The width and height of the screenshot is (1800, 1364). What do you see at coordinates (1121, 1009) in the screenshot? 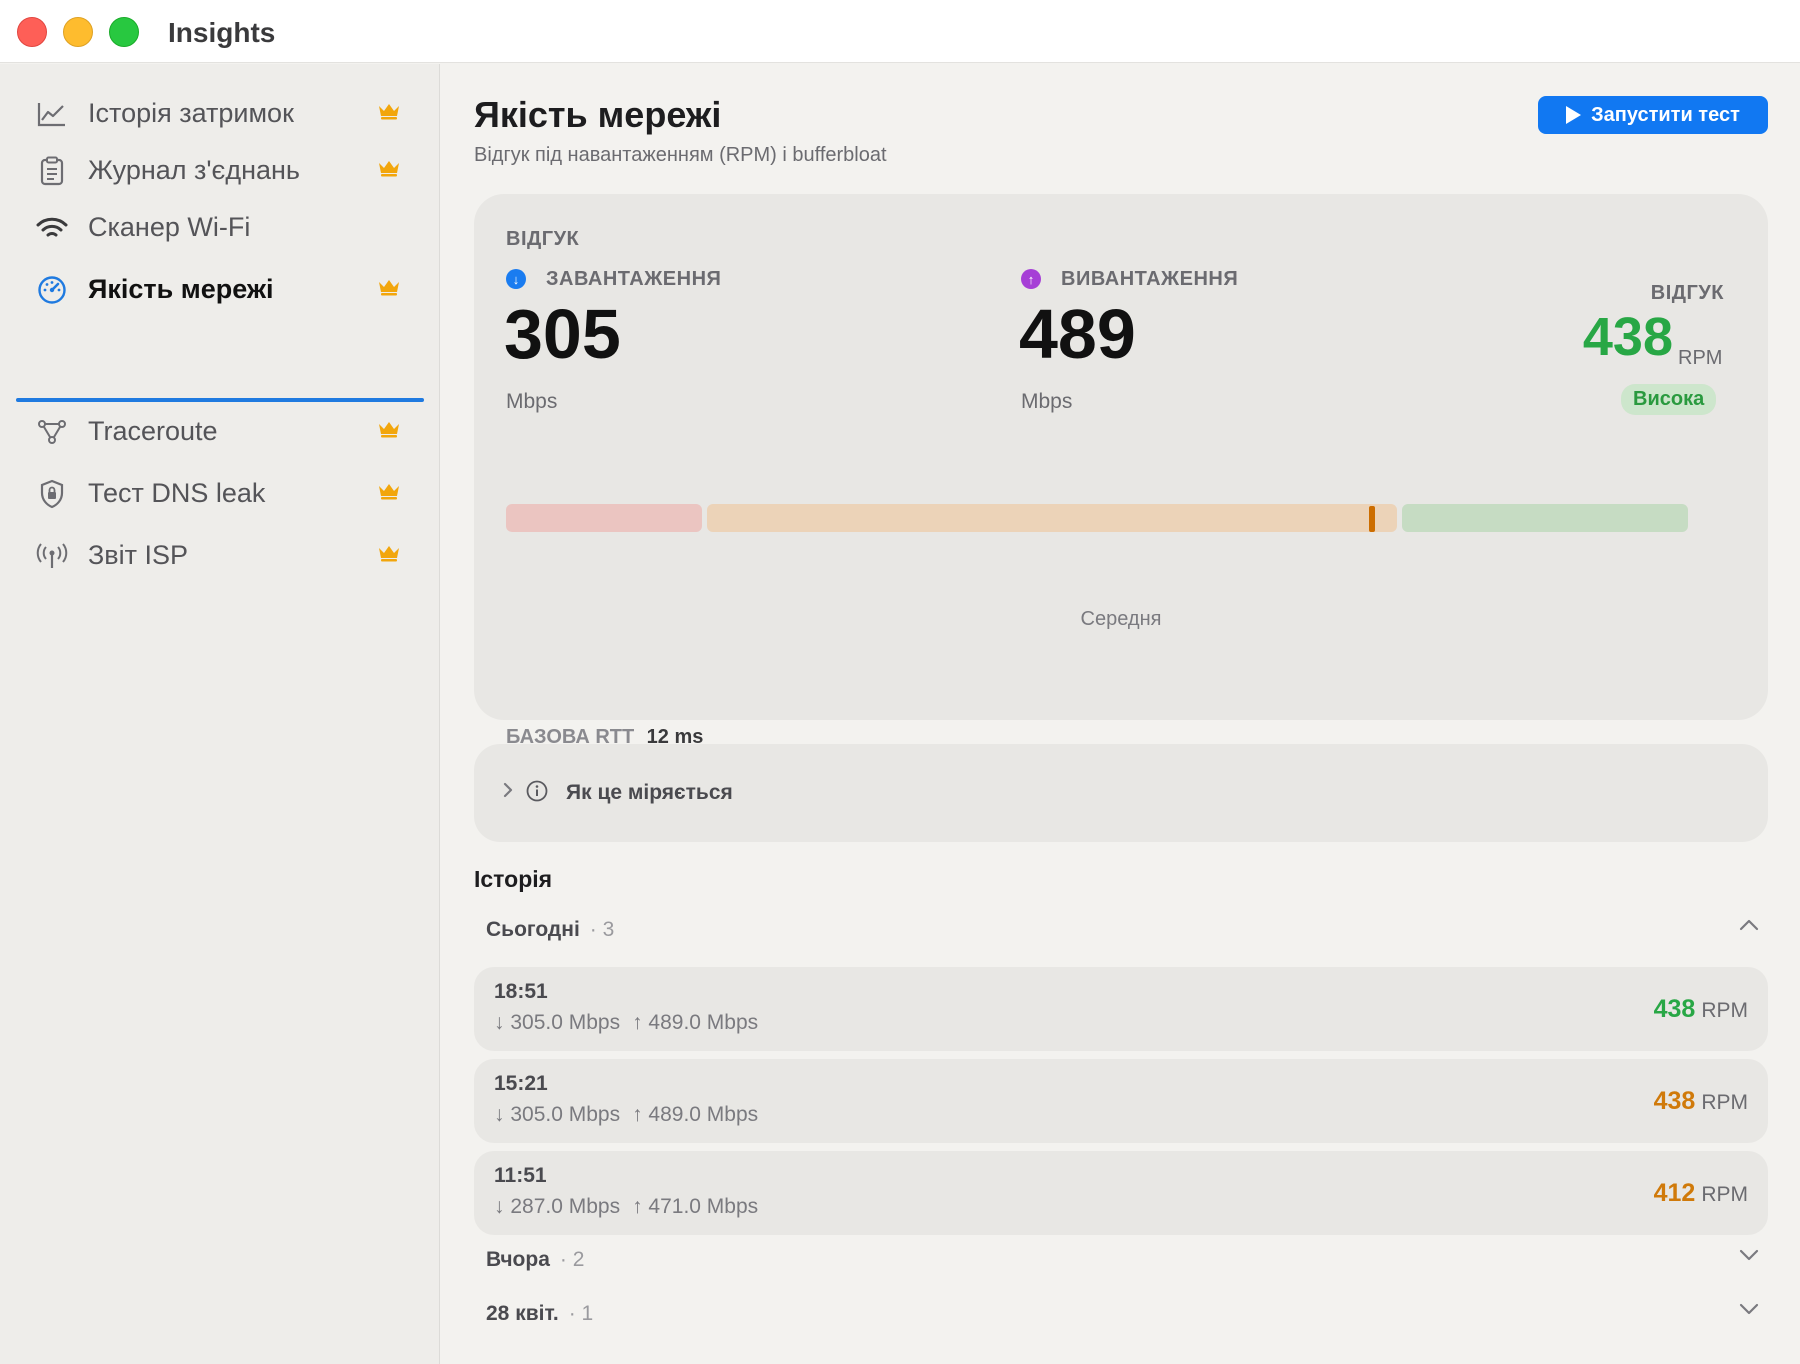
I see `history-row: 18:51 ↓ 305.0 Mbps ↑ 489.0 Mbps 438 RPM` at bounding box center [1121, 1009].